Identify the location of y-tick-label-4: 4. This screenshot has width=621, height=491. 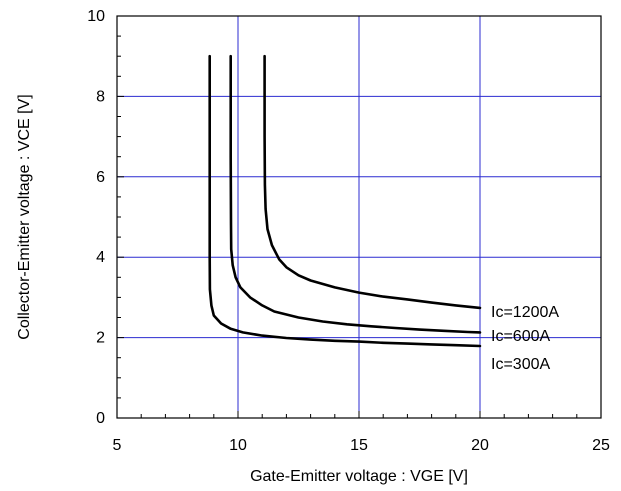
(100, 257).